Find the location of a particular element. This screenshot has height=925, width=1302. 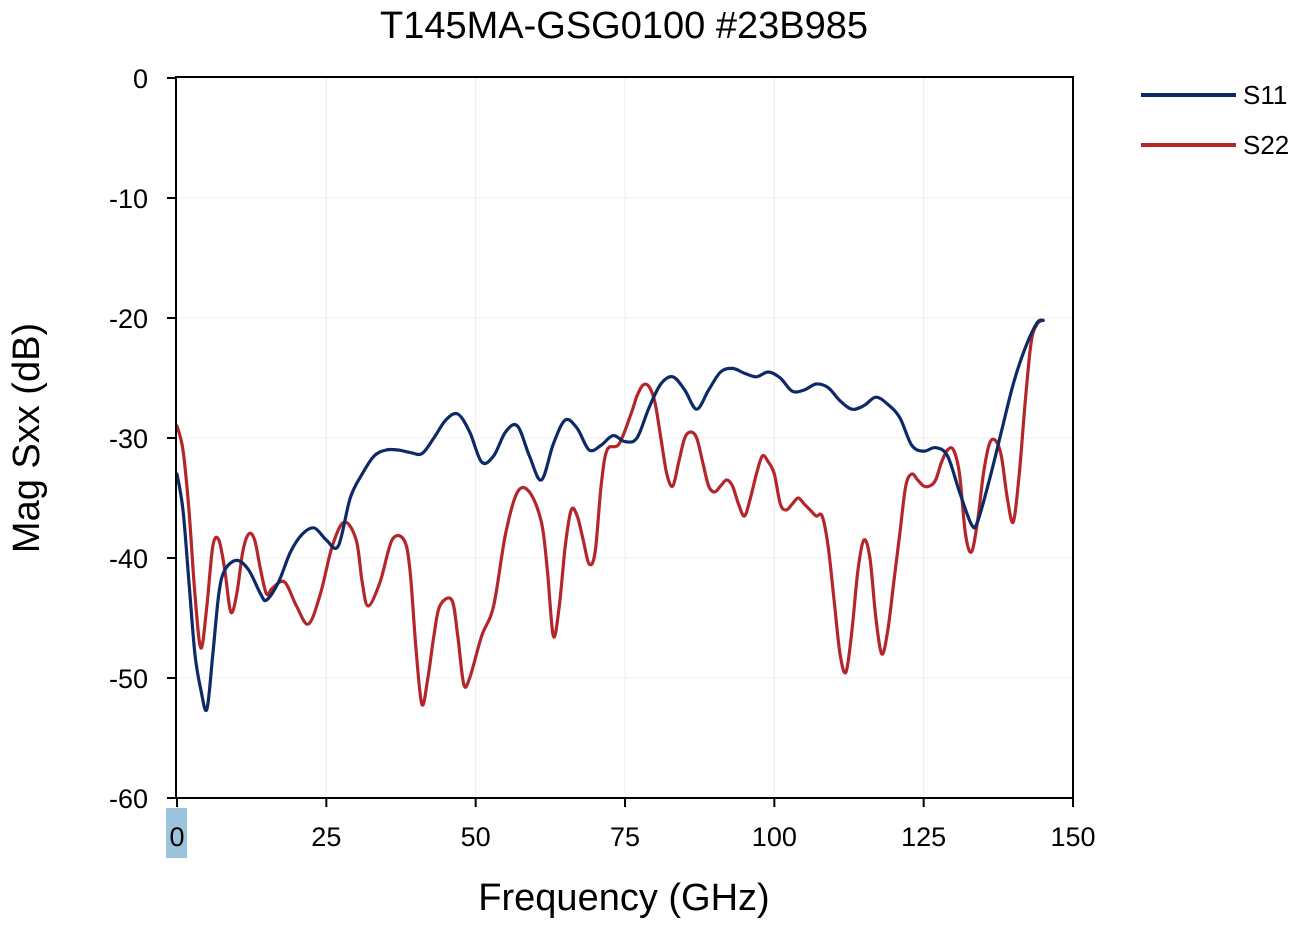

y-tick-label-neg20: -20 is located at coordinates (128, 319).